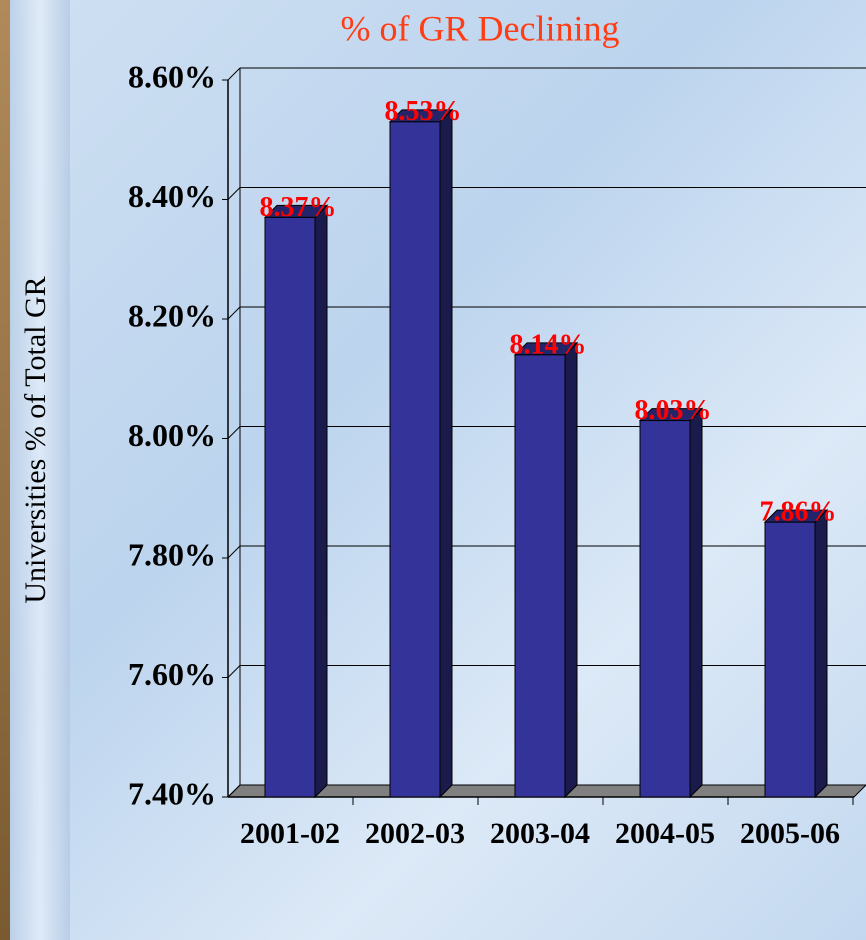  Describe the element at coordinates (172, 793) in the screenshot. I see `y-tick-label: 7.40%` at that location.